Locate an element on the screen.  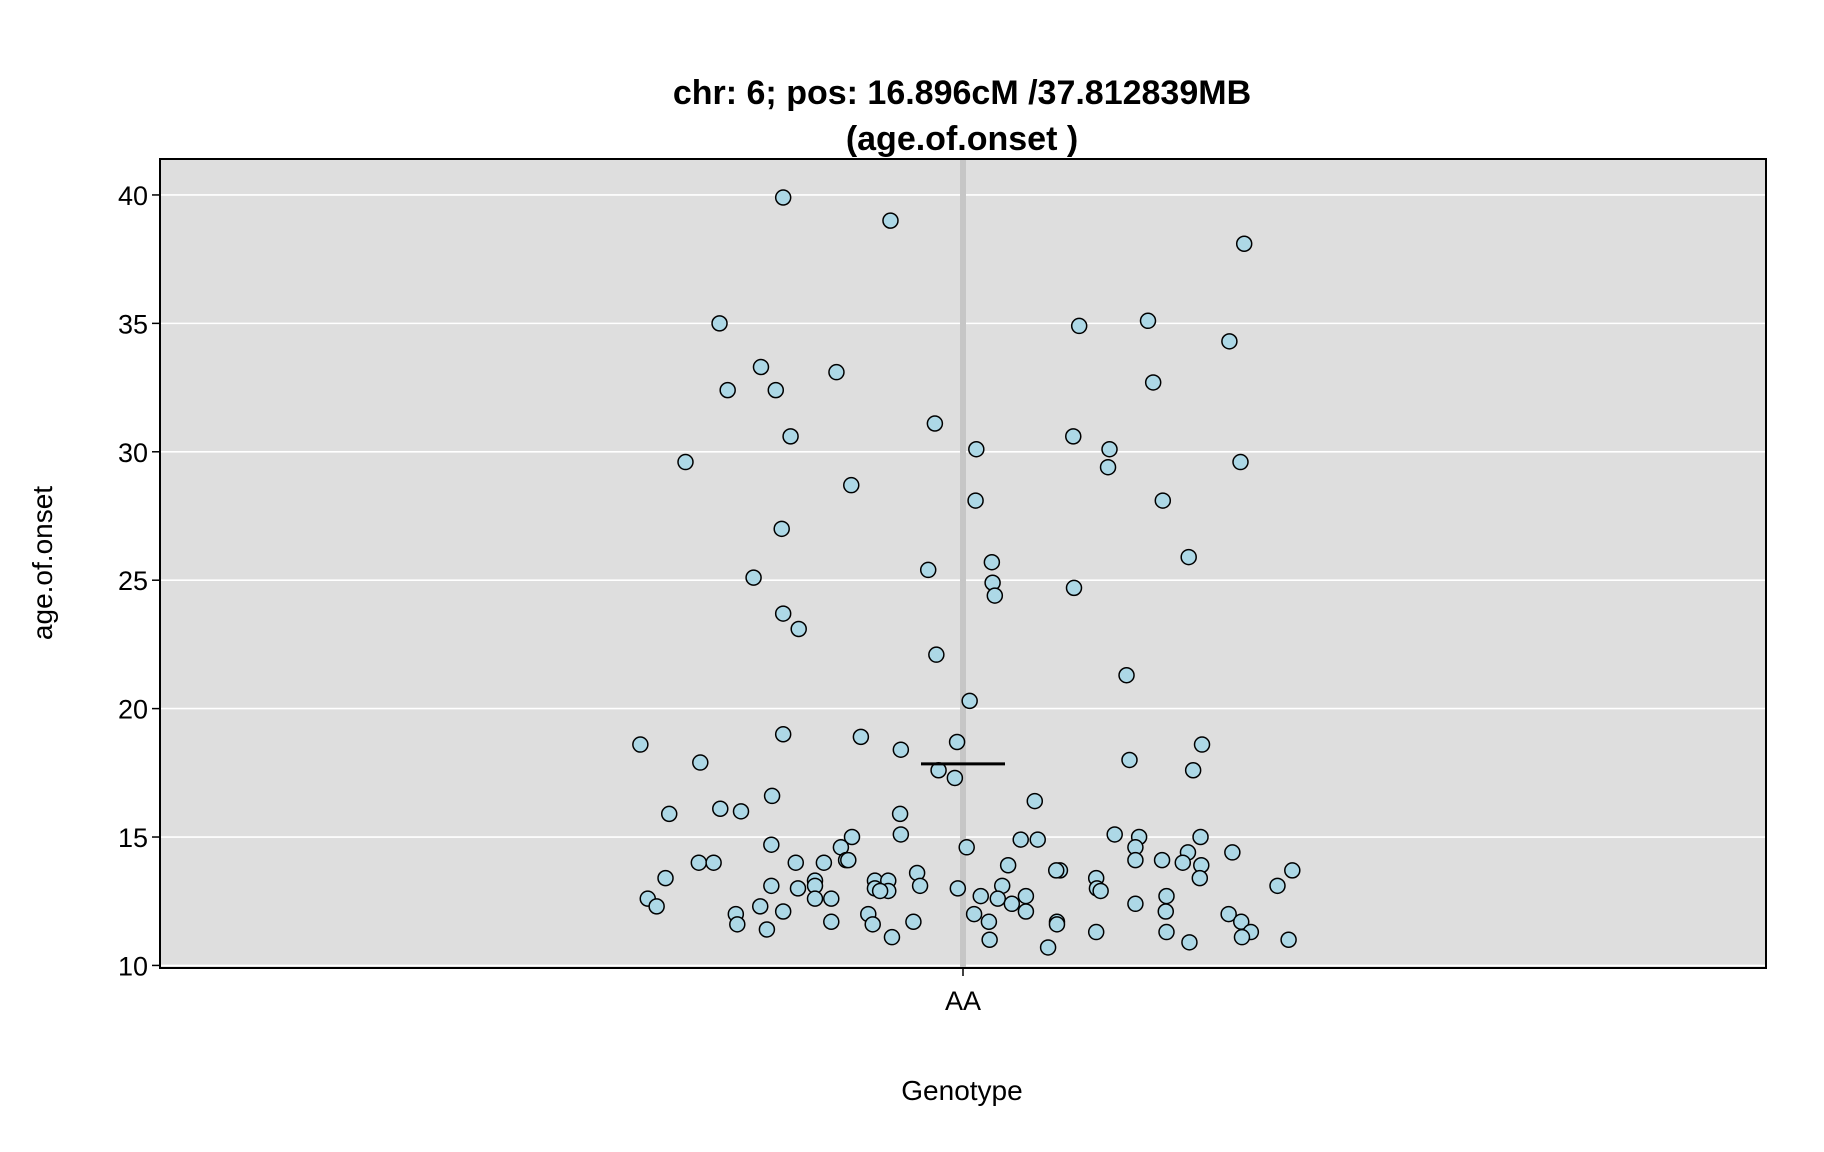
x-tick-label: AA is located at coordinates (963, 1001).